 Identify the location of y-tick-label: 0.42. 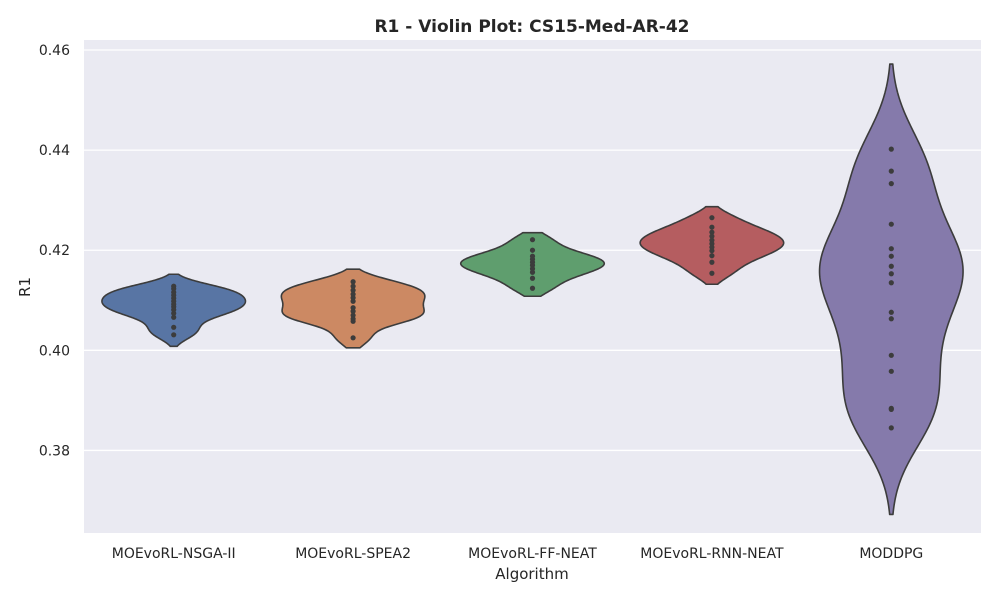
(54, 251).